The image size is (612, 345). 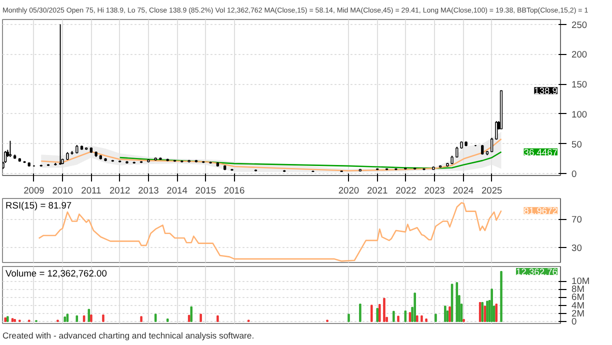 What do you see at coordinates (34, 191) in the screenshot?
I see `x-tick-label: 2009` at bounding box center [34, 191].